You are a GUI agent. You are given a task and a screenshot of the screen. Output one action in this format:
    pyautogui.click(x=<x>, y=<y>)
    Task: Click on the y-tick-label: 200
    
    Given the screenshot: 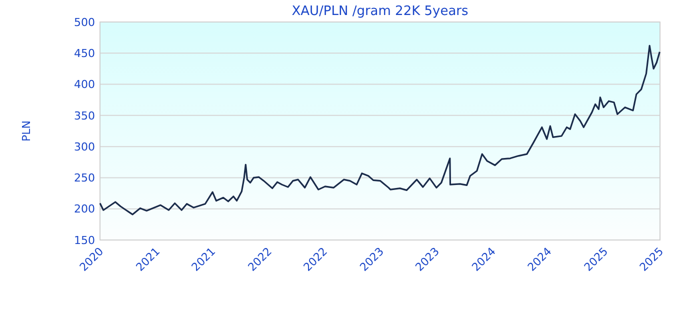 What is the action you would take?
    pyautogui.click(x=84, y=209)
    